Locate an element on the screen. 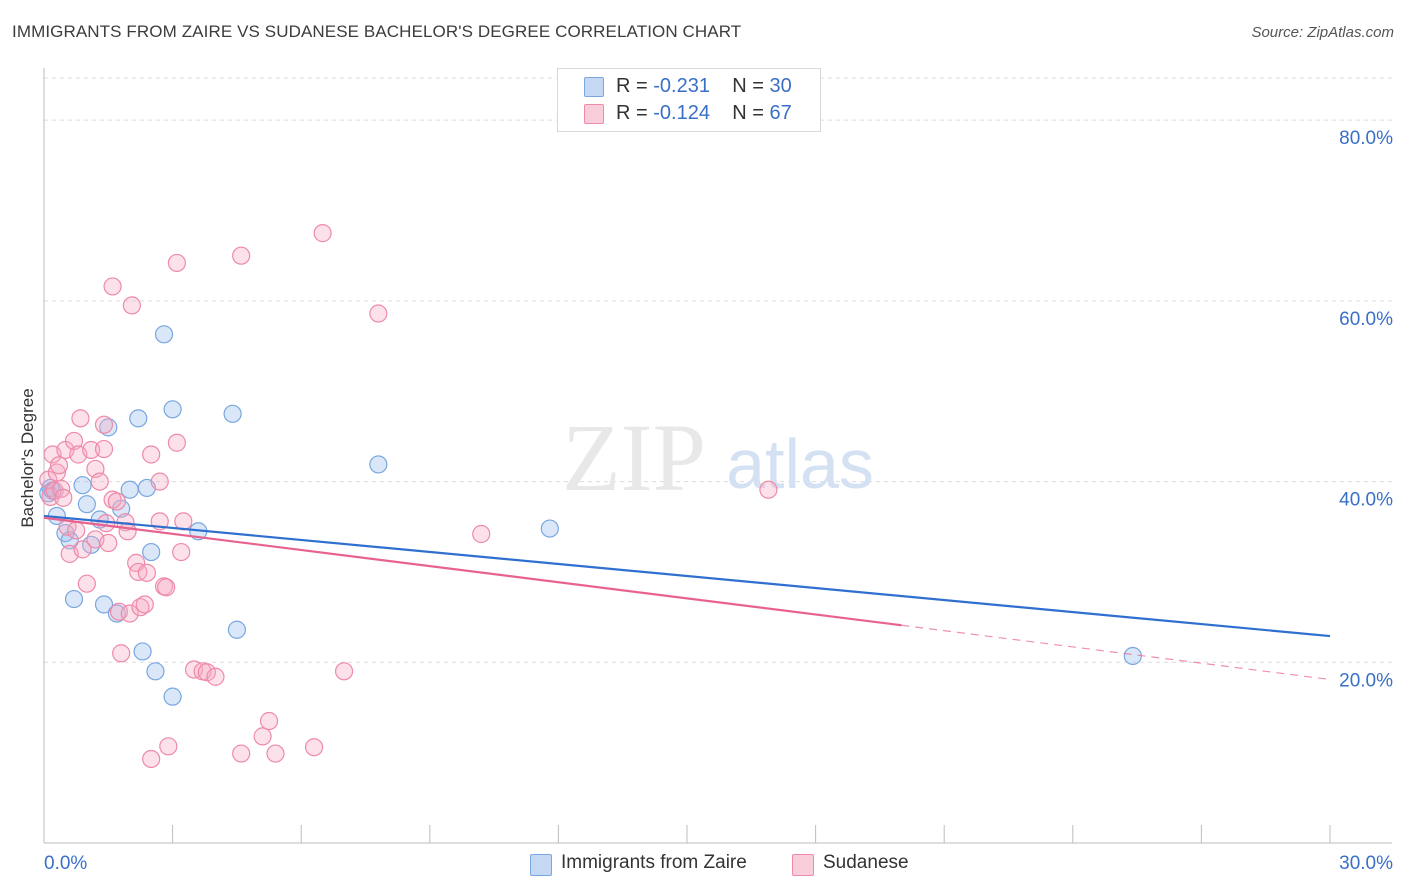 Image resolution: width=1406 pixels, height=892 pixels. watermark-atlas: atlas is located at coordinates (800, 464).